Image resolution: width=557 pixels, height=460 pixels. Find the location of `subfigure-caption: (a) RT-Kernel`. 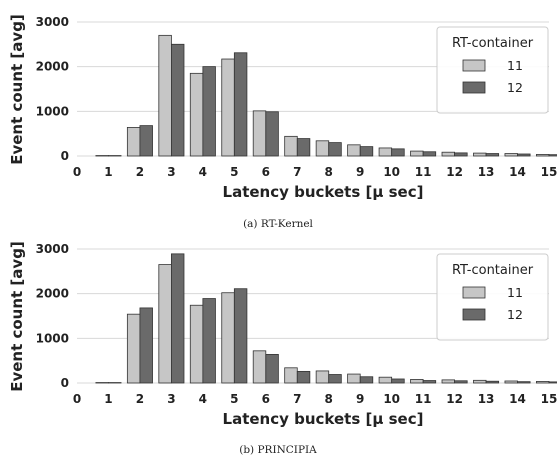

subfigure-caption: (a) RT-Kernel is located at coordinates (278, 224).